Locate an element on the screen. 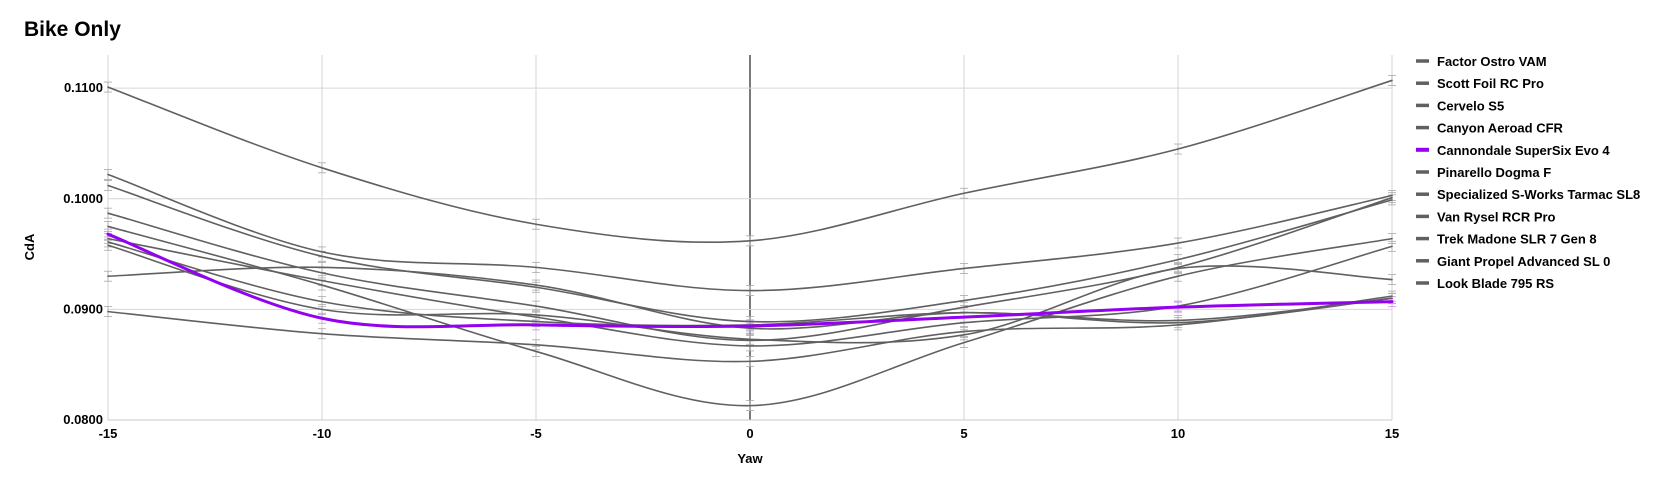  y-axis-label: CdA is located at coordinates (29, 246).